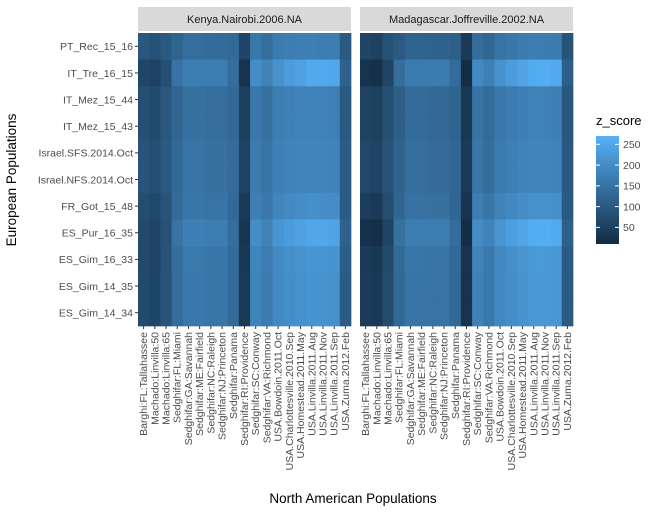 The image size is (662, 514). I want to click on x-tick-label: Machado:Linvilla:50, so click(377, 378).